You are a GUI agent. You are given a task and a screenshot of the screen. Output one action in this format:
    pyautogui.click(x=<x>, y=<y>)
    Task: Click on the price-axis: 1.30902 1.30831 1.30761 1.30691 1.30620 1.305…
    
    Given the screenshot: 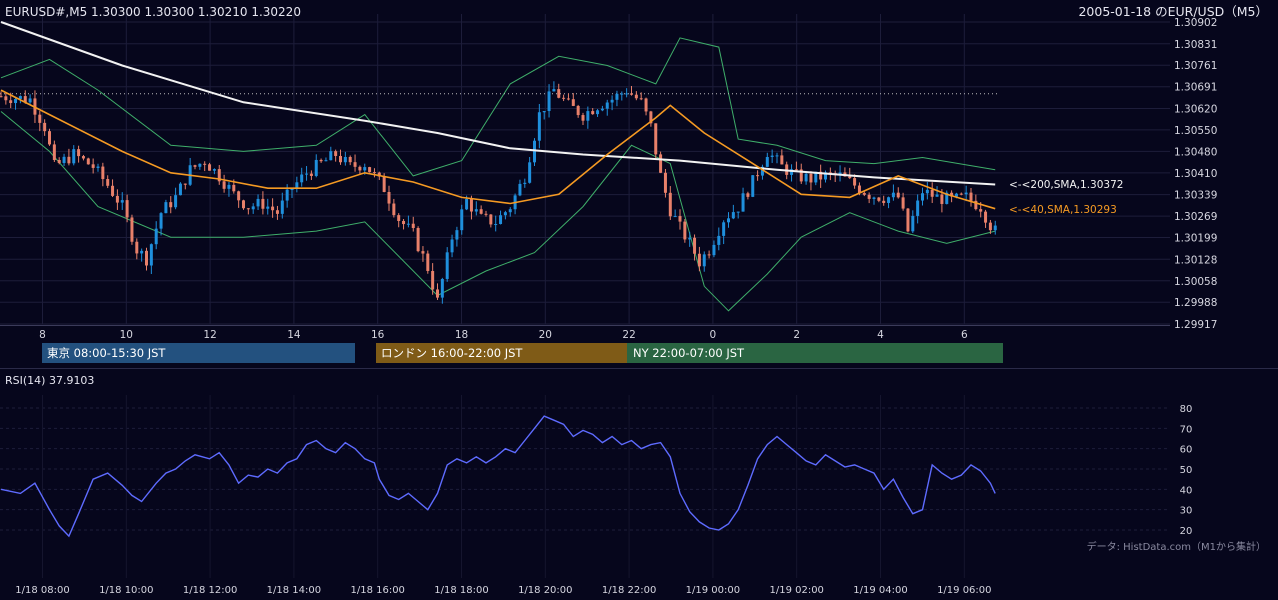 What is the action you would take?
    pyautogui.click(x=1195, y=174)
    